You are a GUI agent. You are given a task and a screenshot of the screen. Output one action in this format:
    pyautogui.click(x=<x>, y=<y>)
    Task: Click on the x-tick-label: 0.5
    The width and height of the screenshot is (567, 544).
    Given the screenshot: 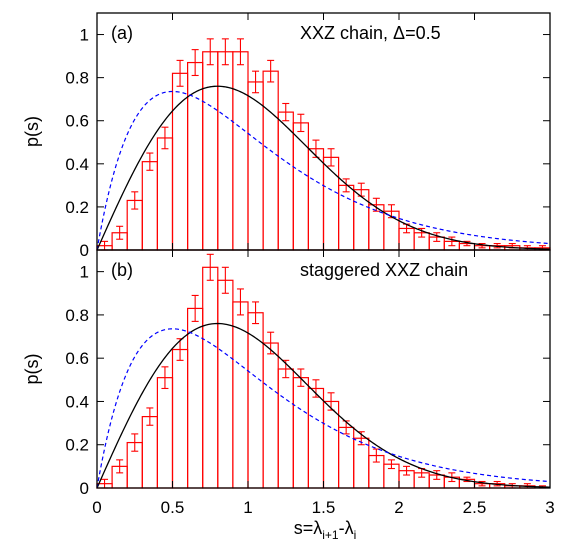 What is the action you would take?
    pyautogui.click(x=173, y=507)
    